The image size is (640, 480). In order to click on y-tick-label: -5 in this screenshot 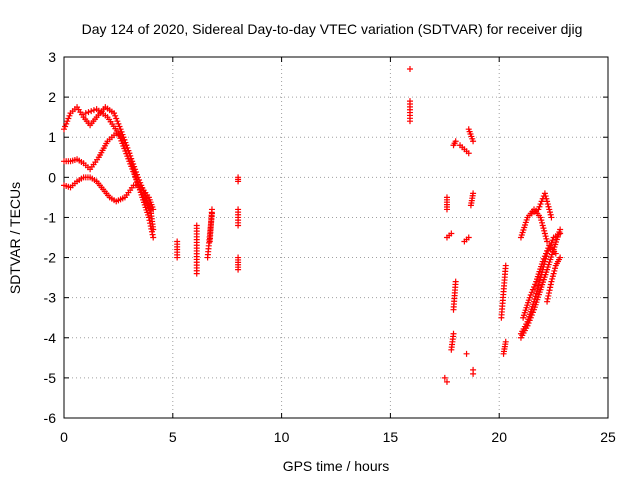, I will do `click(50, 378)`.